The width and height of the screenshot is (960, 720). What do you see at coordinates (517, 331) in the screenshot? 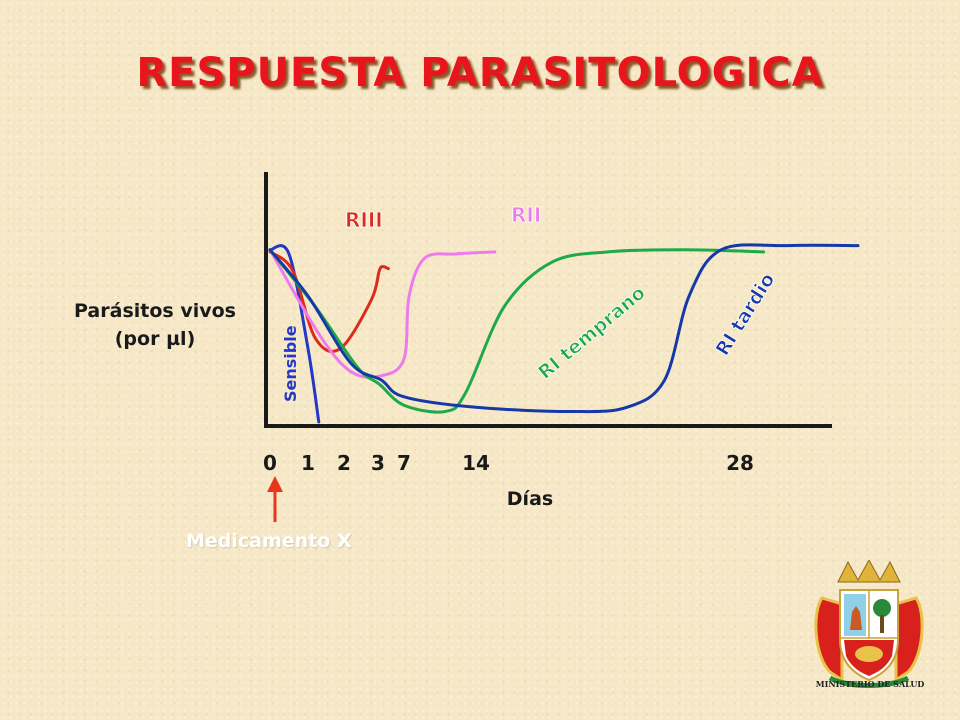
I see `series-line-ri-temprano` at bounding box center [517, 331].